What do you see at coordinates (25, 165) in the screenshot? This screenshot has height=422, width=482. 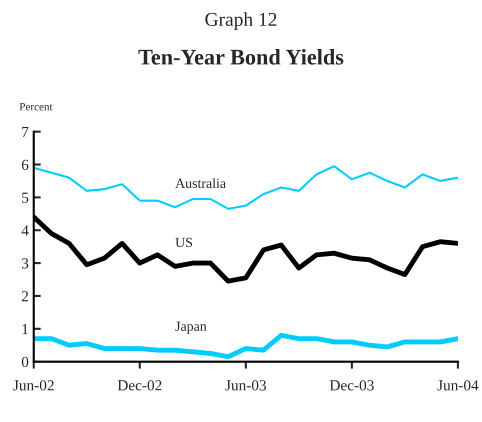 I see `y-tick-label: 6` at bounding box center [25, 165].